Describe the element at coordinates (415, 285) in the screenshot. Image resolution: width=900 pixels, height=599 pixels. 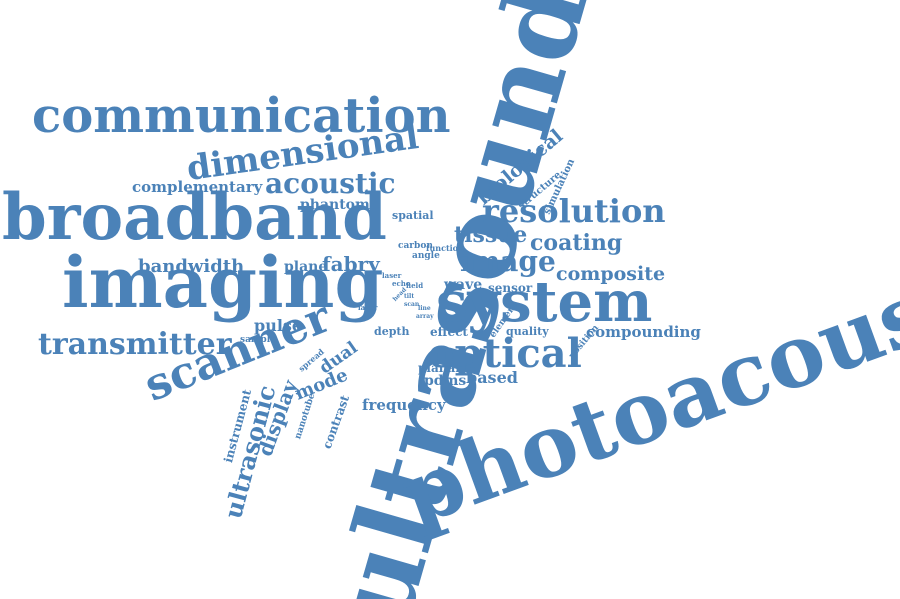
I see `word-field: field` at that location.